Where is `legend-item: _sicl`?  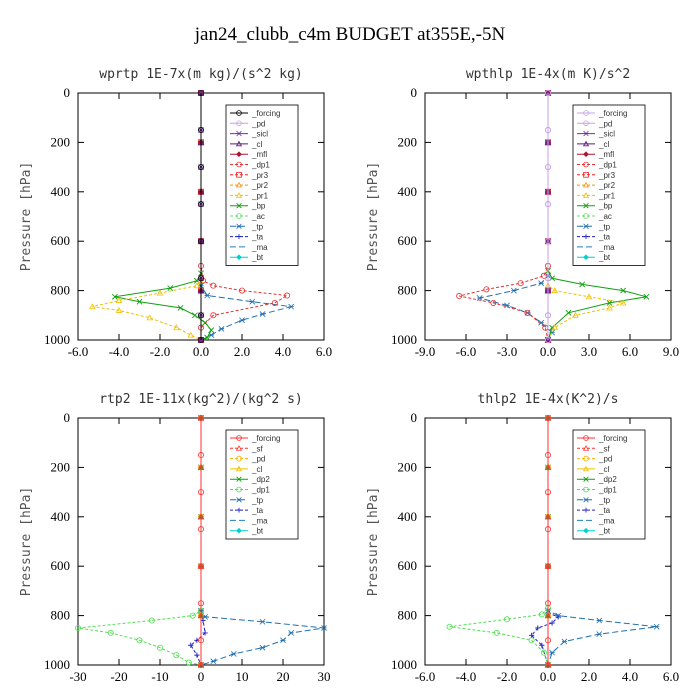 legend-item: _sicl is located at coordinates (249, 134).